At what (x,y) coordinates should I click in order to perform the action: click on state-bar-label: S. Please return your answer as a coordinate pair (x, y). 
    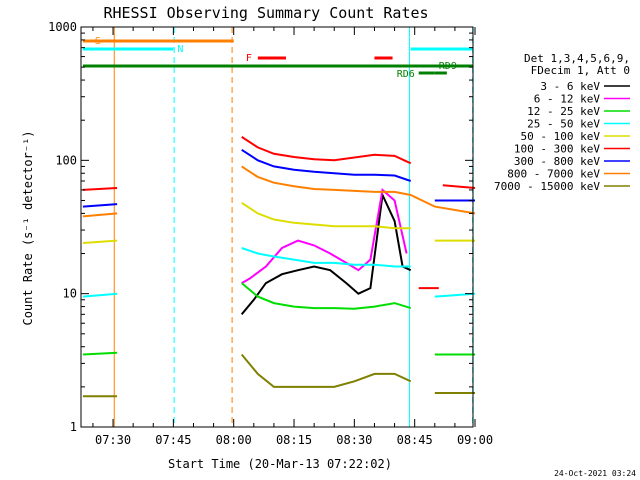
    Looking at the image, I should click on (98, 41).